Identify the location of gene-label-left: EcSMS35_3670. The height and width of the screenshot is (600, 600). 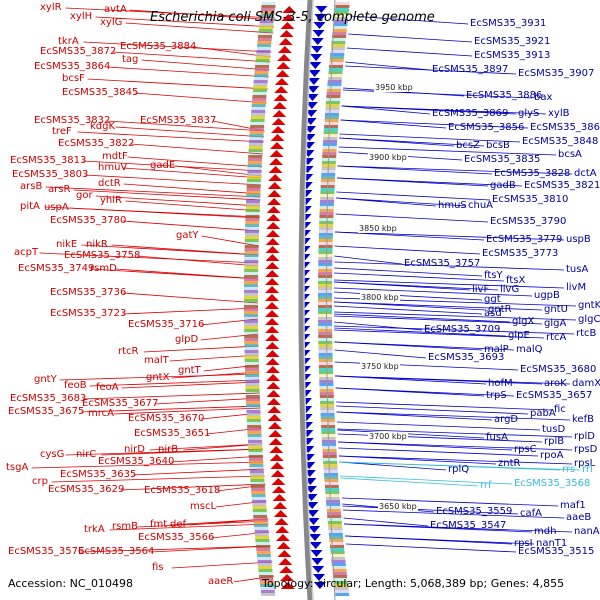
(166, 418).